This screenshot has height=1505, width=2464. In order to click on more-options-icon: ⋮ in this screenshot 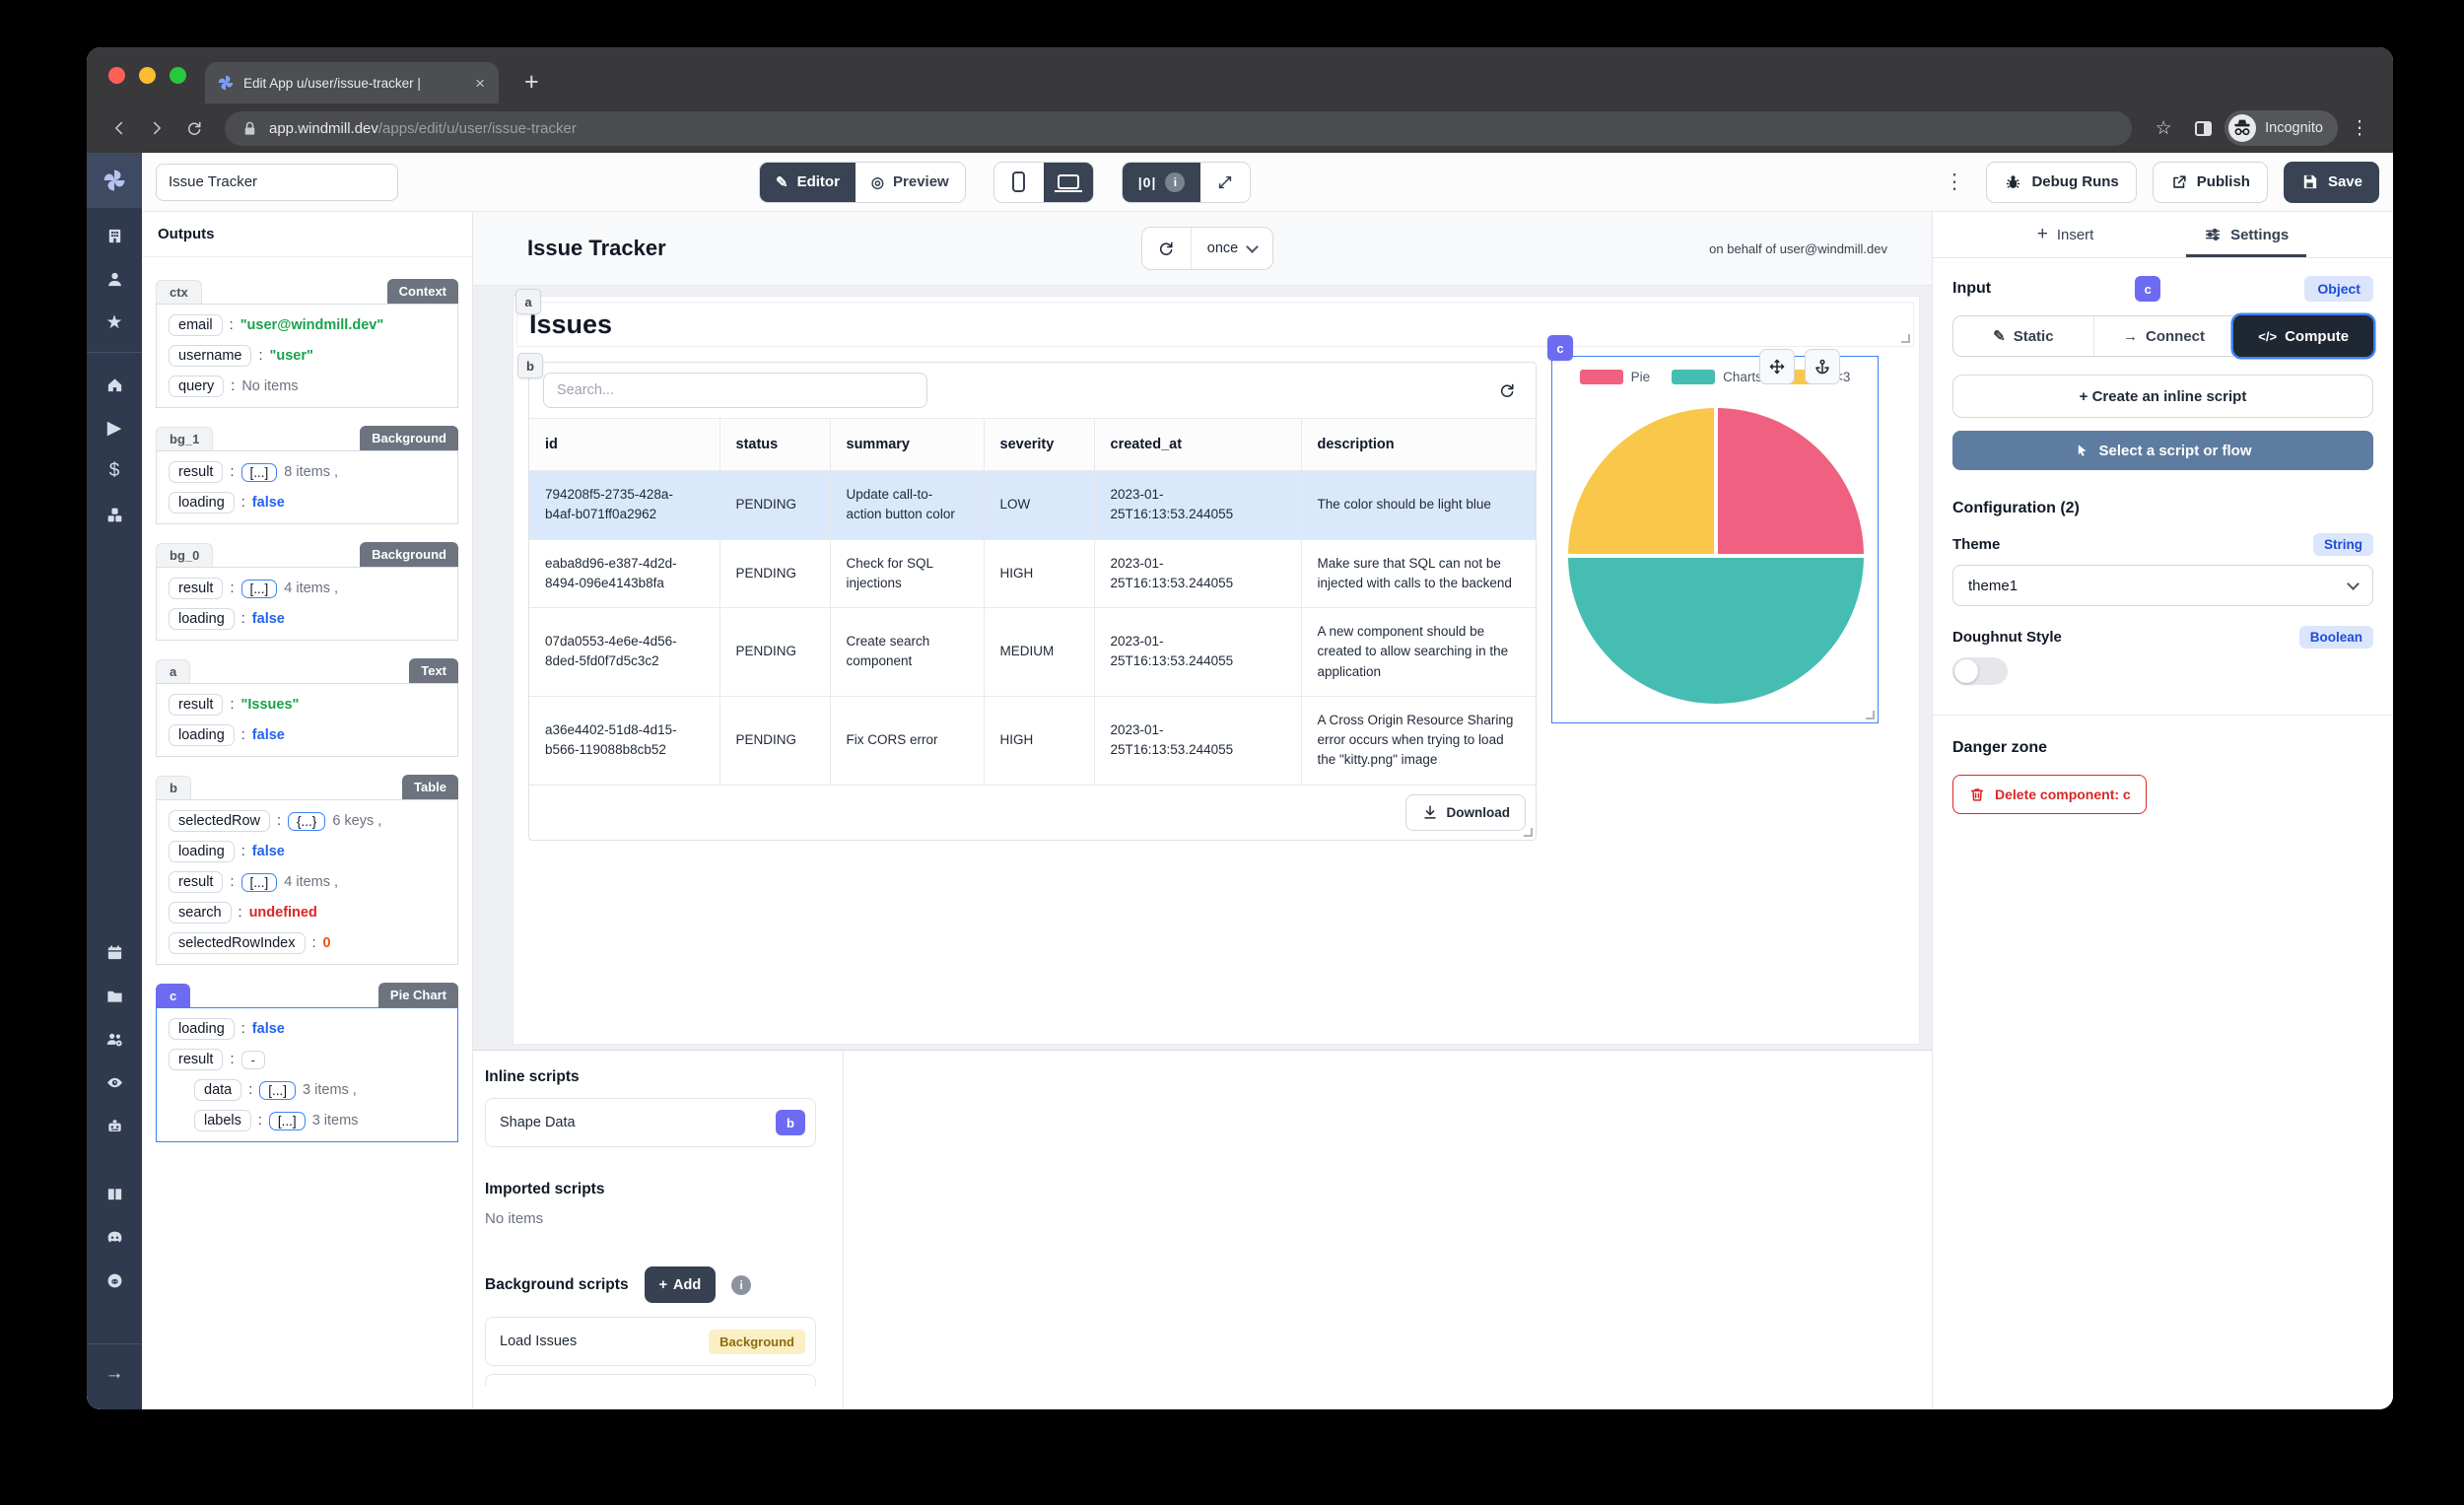, I will do `click(1954, 182)`.